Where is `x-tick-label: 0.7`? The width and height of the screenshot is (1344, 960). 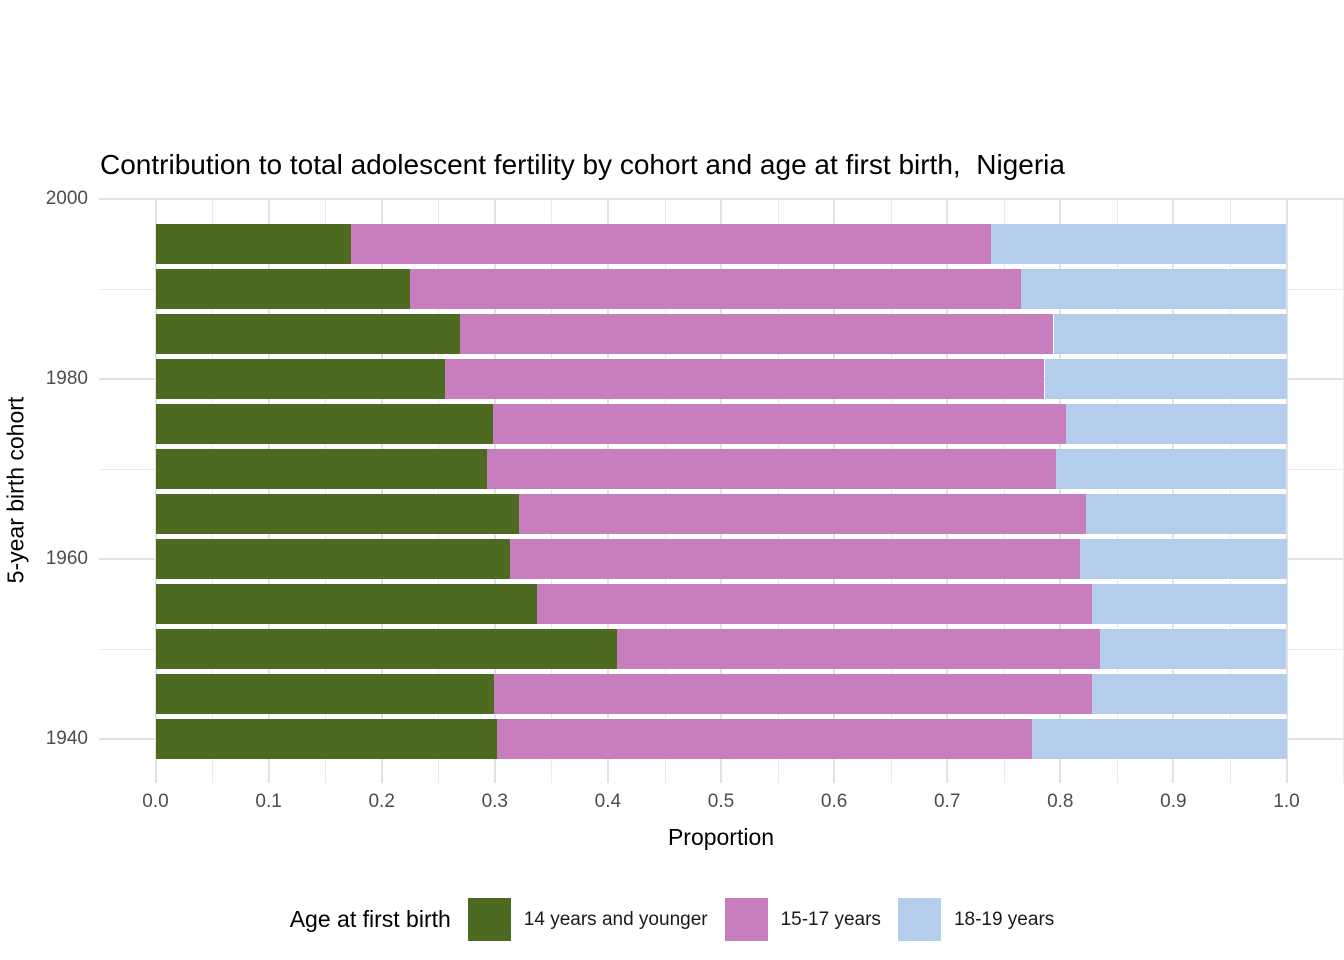 x-tick-label: 0.7 is located at coordinates (947, 801).